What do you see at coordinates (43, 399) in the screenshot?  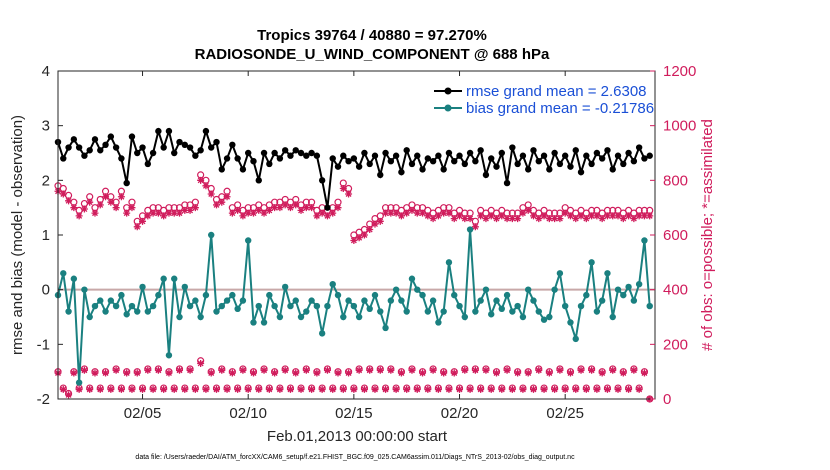 I see `y-left-tick-label: -2` at bounding box center [43, 399].